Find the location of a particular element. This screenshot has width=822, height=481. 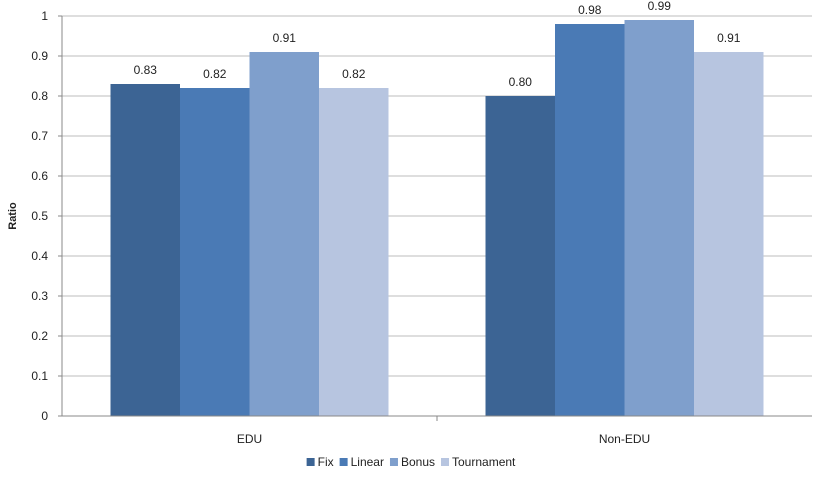

legend-label-linear: Linear is located at coordinates (367, 462).